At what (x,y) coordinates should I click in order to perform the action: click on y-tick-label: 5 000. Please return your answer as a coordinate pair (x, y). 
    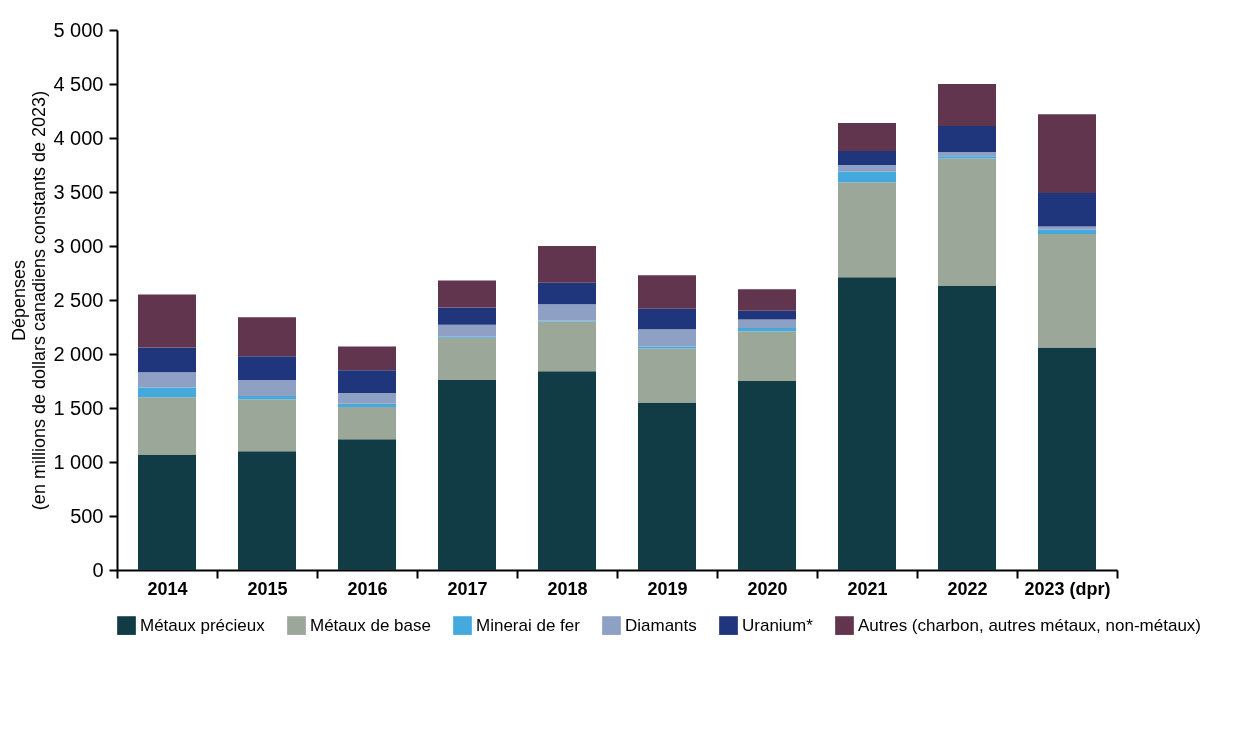
    Looking at the image, I should click on (78, 29).